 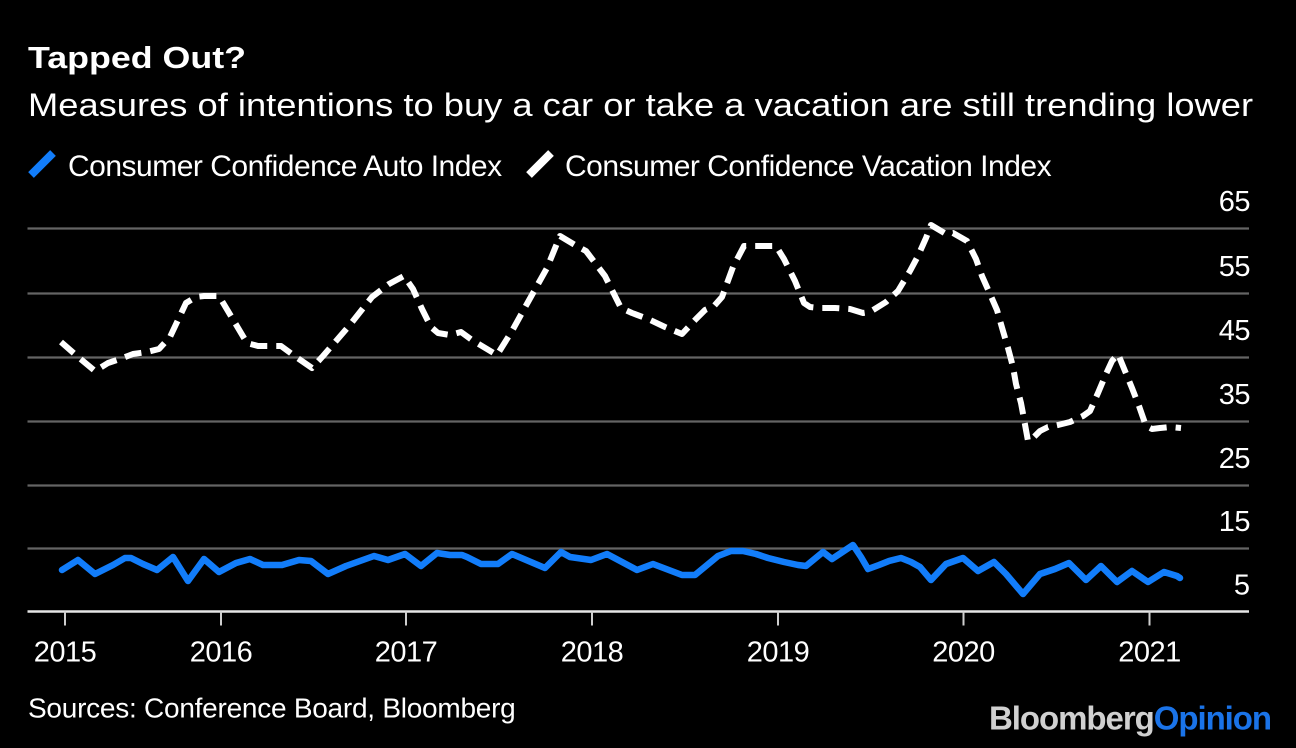 I want to click on svg-text: 55, so click(x=1234, y=267).